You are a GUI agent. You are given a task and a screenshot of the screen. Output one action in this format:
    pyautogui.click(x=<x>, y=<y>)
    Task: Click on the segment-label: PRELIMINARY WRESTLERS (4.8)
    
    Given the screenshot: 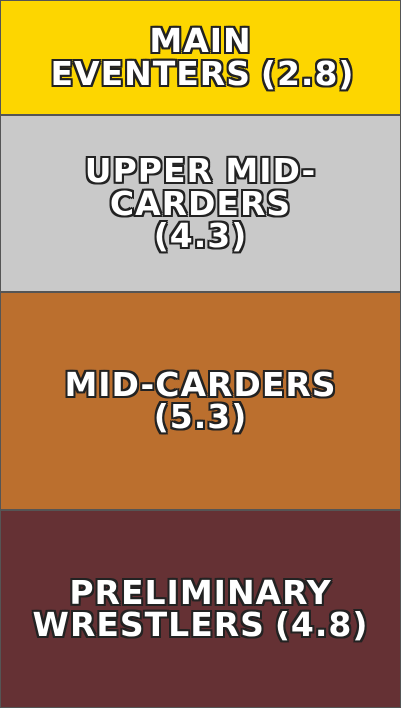 What is the action you would take?
    pyautogui.click(x=200, y=610)
    